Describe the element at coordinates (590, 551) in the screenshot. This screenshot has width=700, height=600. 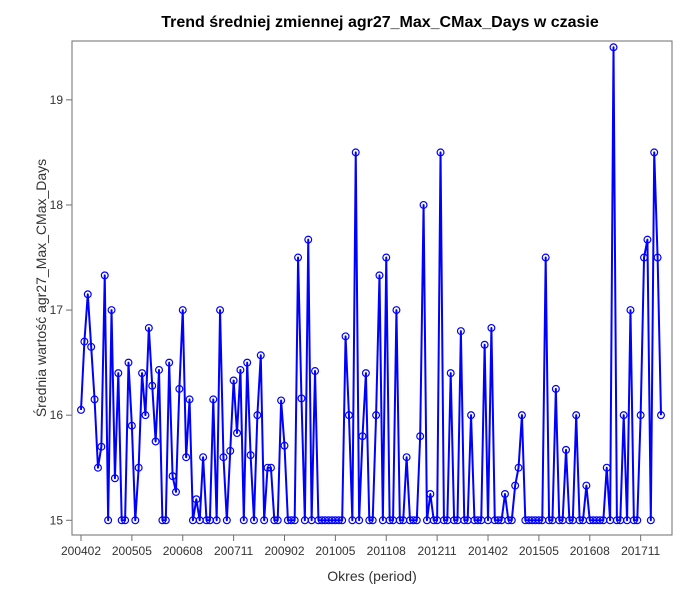
I see `x-tick-label: 201608` at that location.